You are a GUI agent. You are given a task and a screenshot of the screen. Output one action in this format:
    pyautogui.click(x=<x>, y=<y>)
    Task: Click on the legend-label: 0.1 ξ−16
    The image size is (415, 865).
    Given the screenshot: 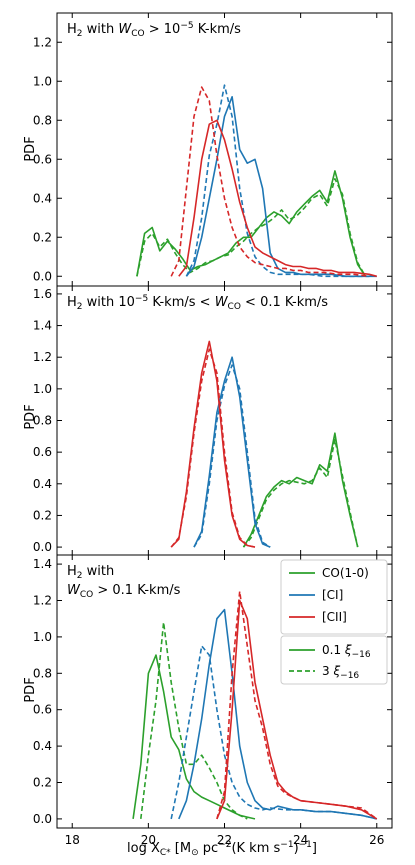 What is the action you would take?
    pyautogui.click(x=346, y=651)
    